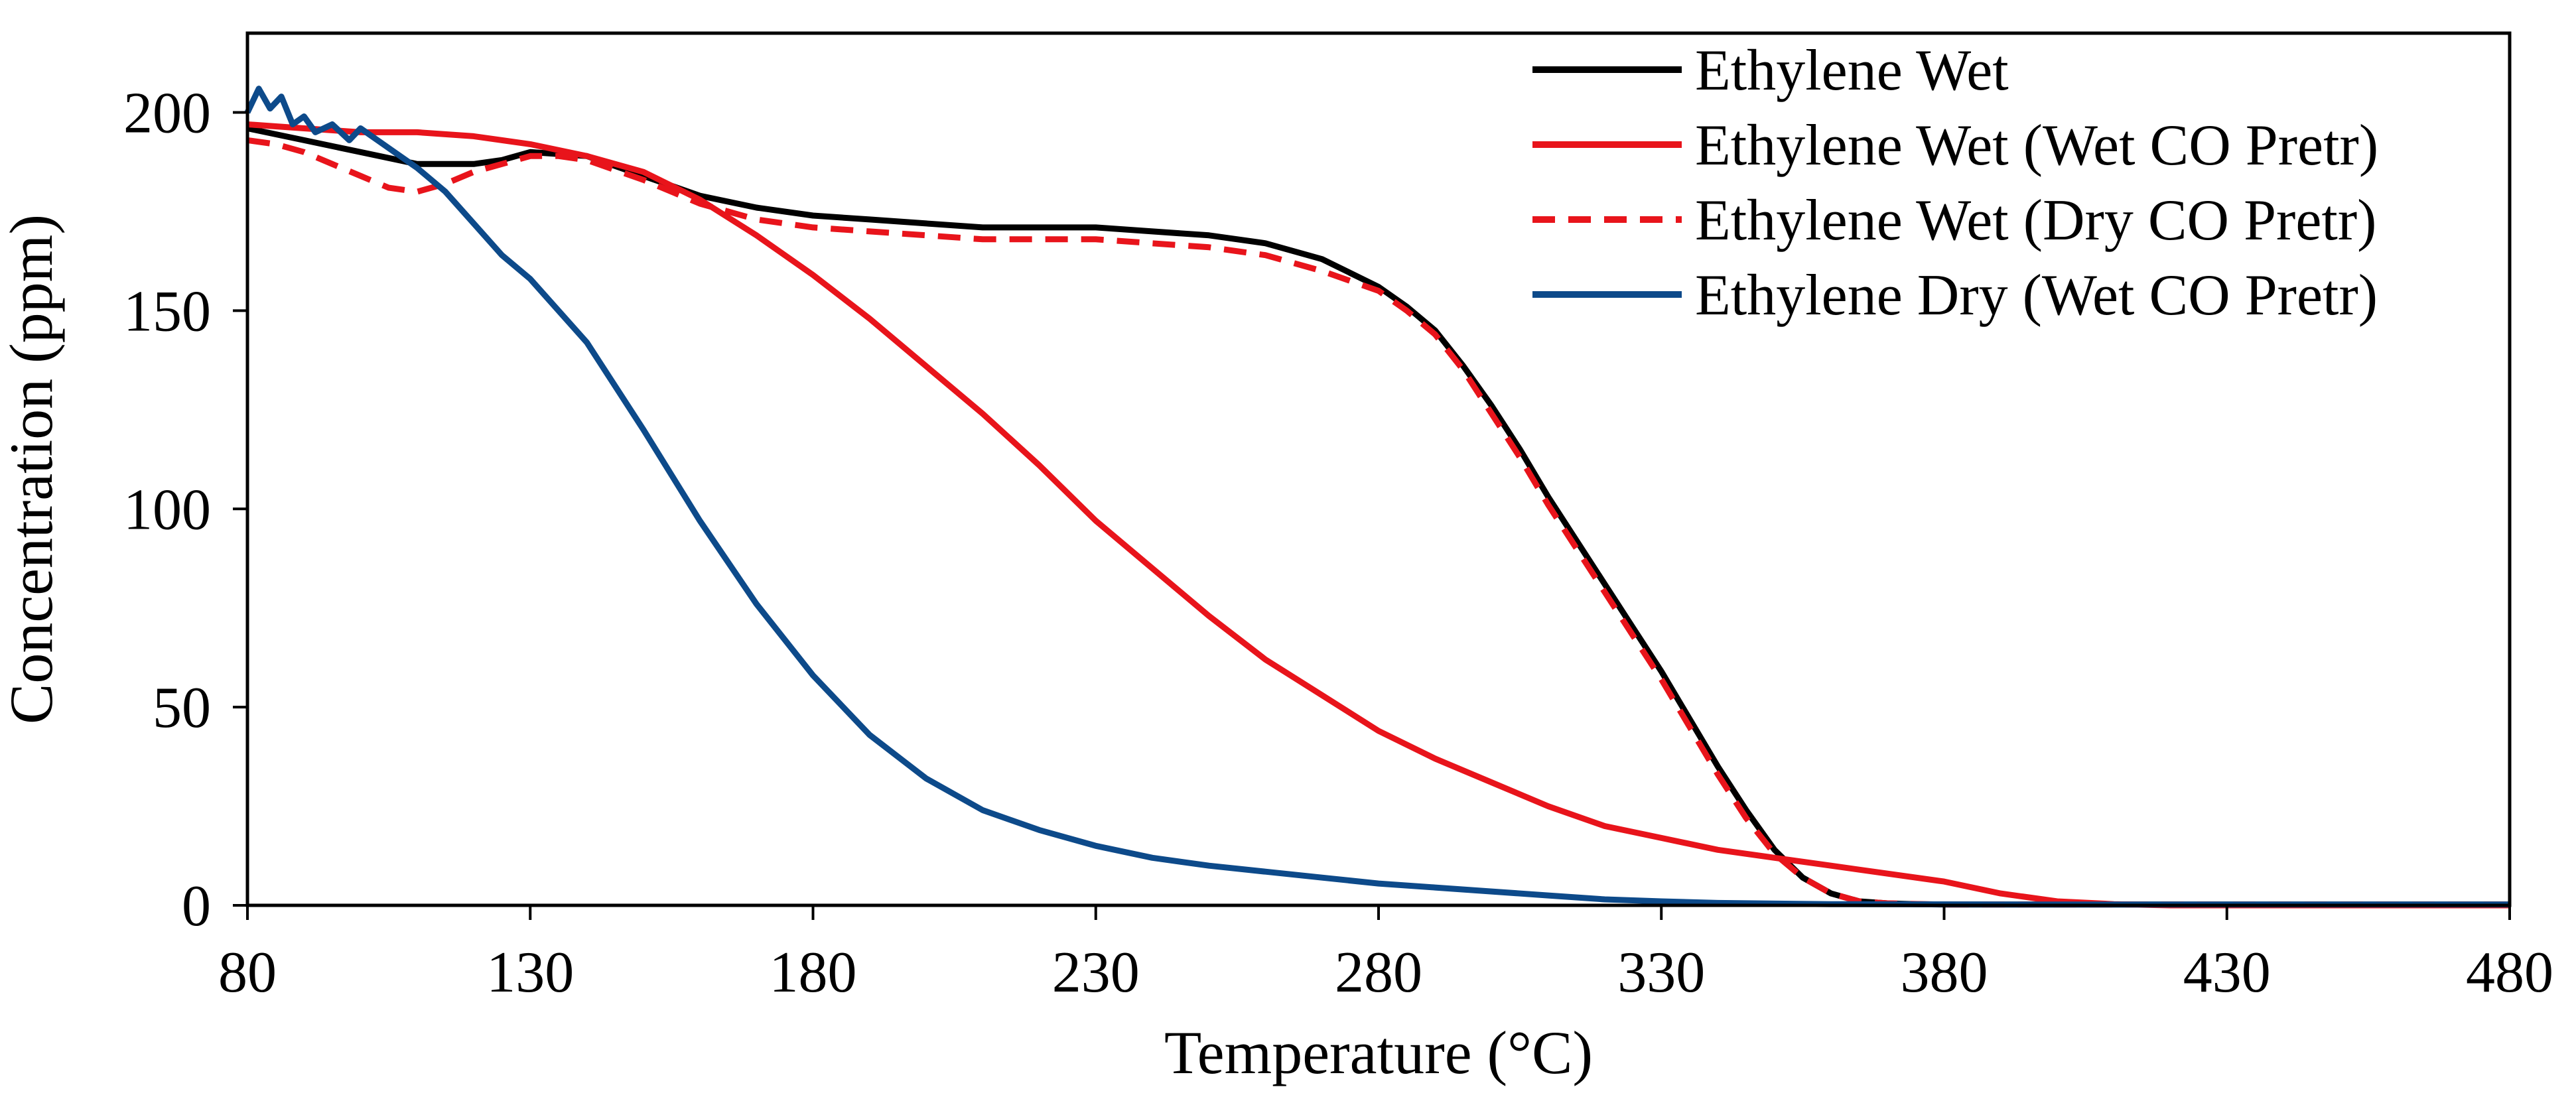  I want to click on y-axis-title: Concentration (ppm), so click(32, 469).